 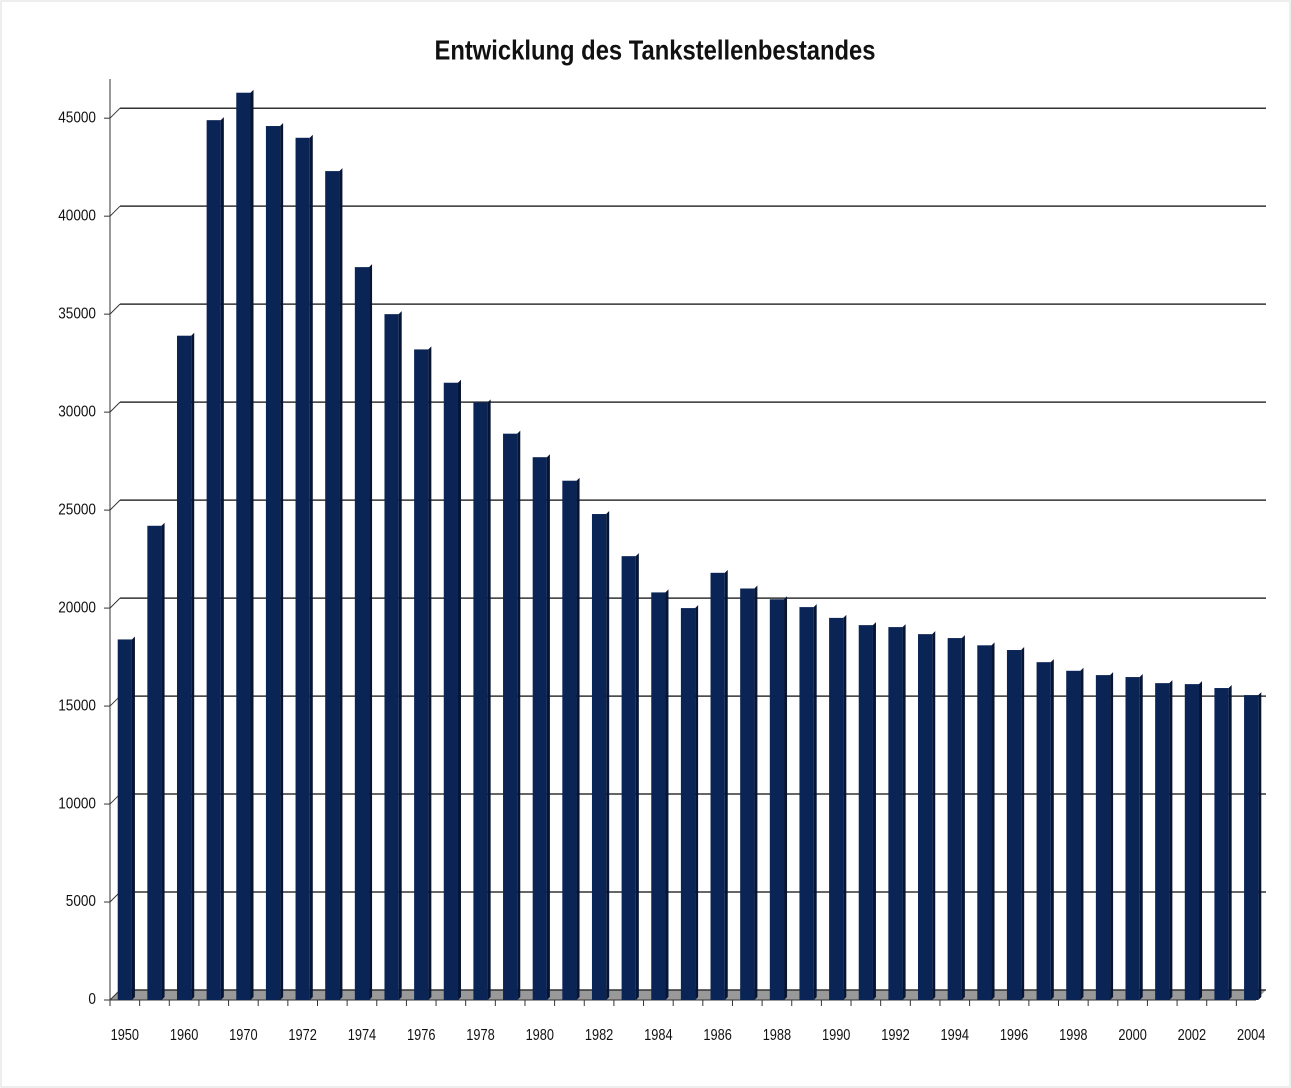 I want to click on x-tick-label: 2002, so click(x=1192, y=1036).